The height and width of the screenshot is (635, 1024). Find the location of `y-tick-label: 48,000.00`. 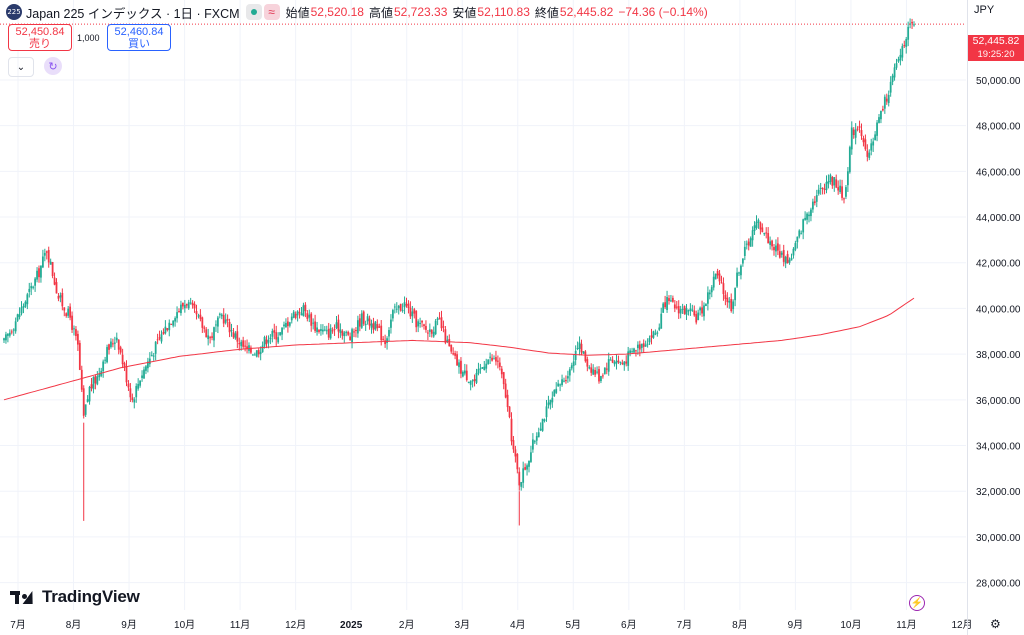

y-tick-label: 48,000.00 is located at coordinates (998, 127).